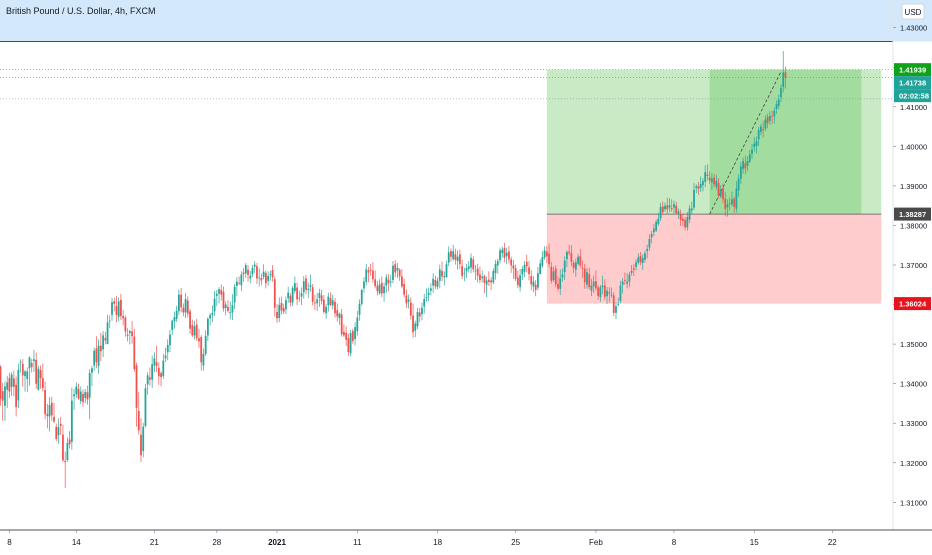  I want to click on loss-zone, so click(714, 259).